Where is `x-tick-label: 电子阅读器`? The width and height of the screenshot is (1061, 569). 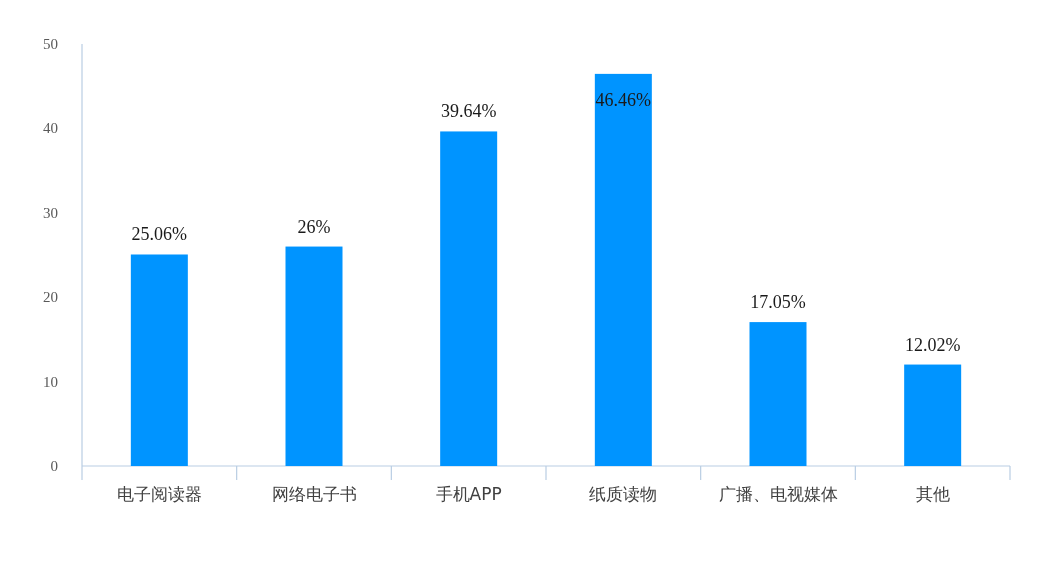 x-tick-label: 电子阅读器 is located at coordinates (159, 494).